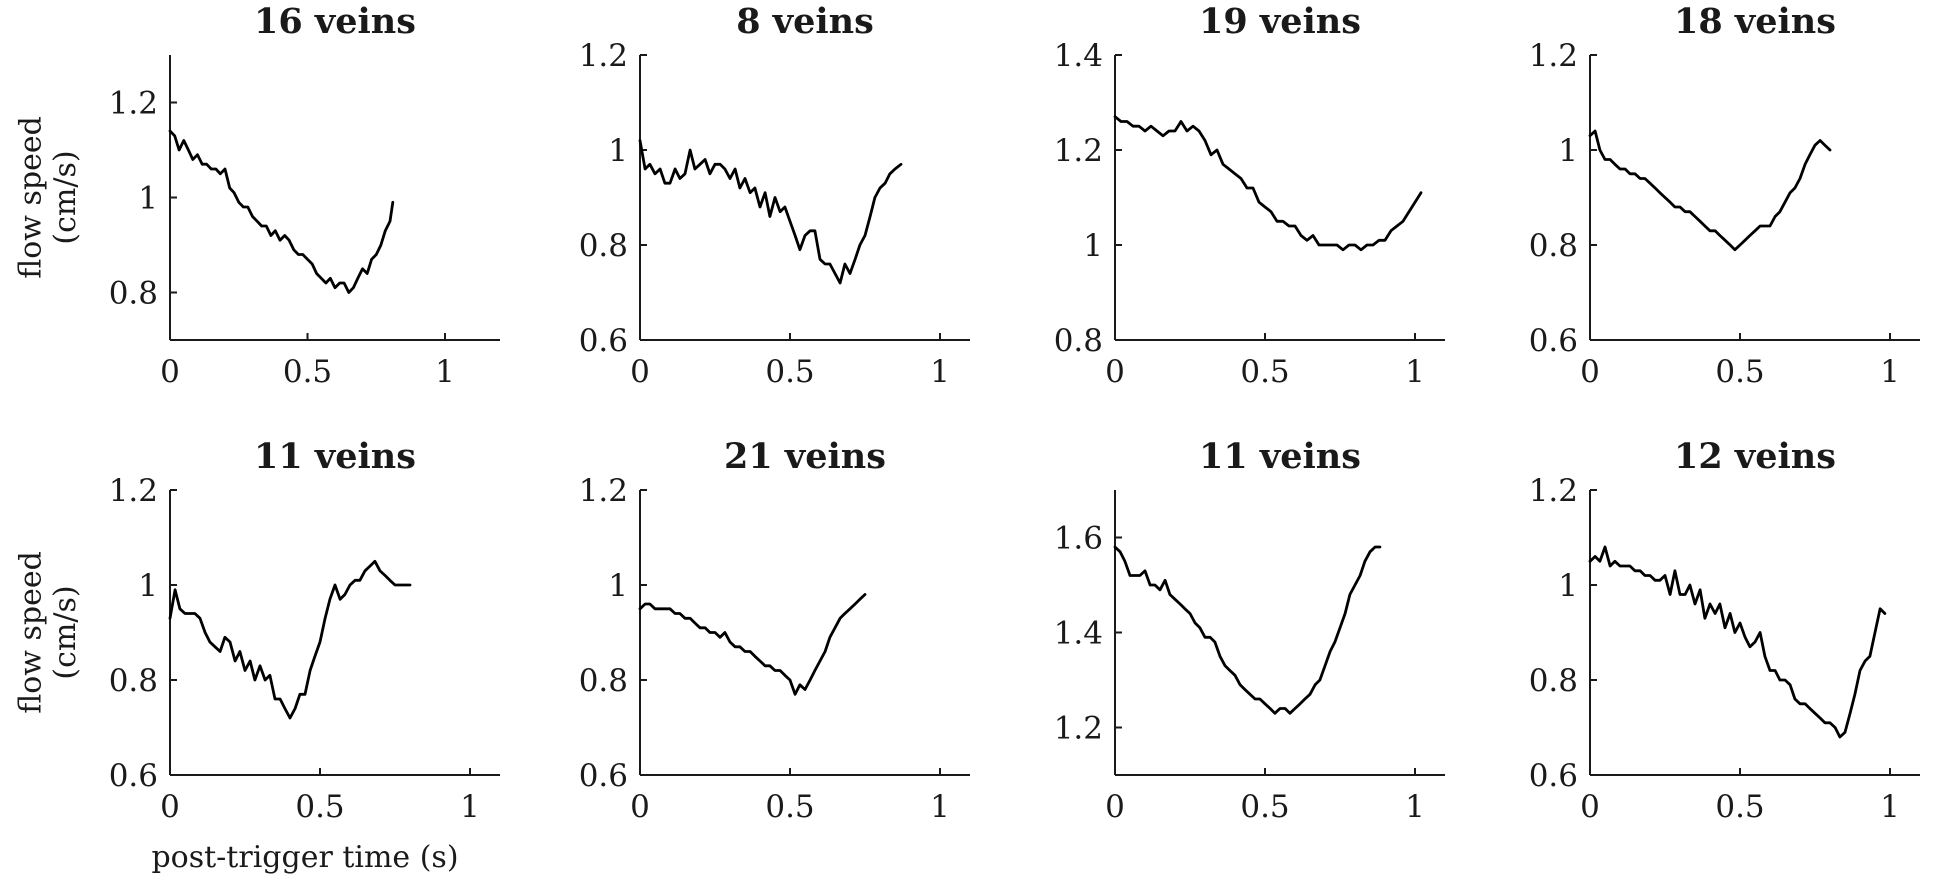  What do you see at coordinates (1755, 21) in the screenshot?
I see `panel-title: 18 veins` at bounding box center [1755, 21].